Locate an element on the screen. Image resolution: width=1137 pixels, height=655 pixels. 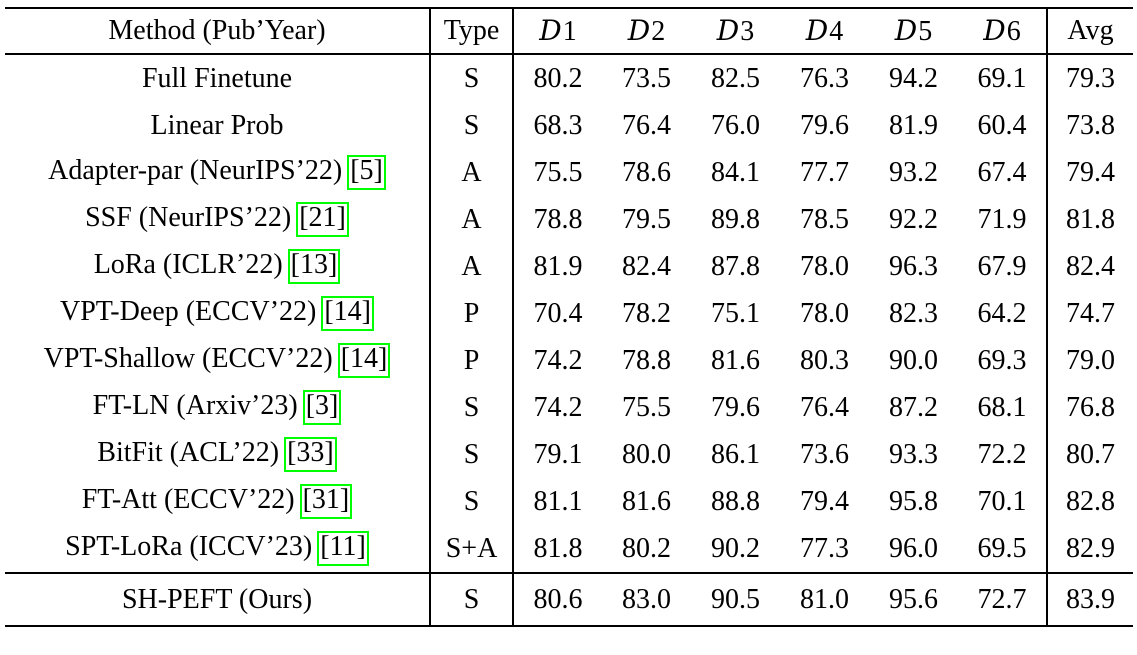
avg-cell: 74.7 is located at coordinates (1090, 313).